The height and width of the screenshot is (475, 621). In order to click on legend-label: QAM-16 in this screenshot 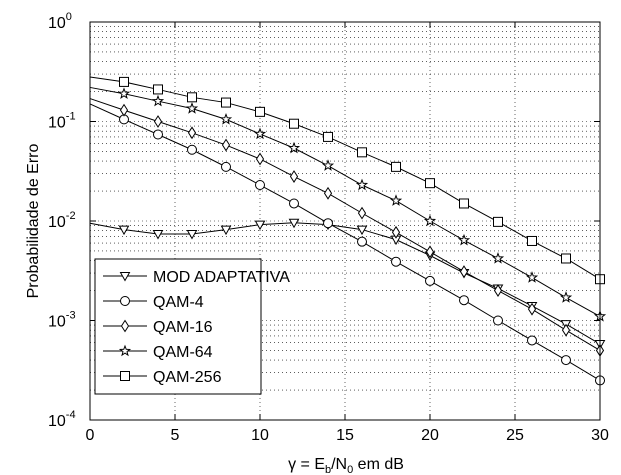, I will do `click(183, 327)`.